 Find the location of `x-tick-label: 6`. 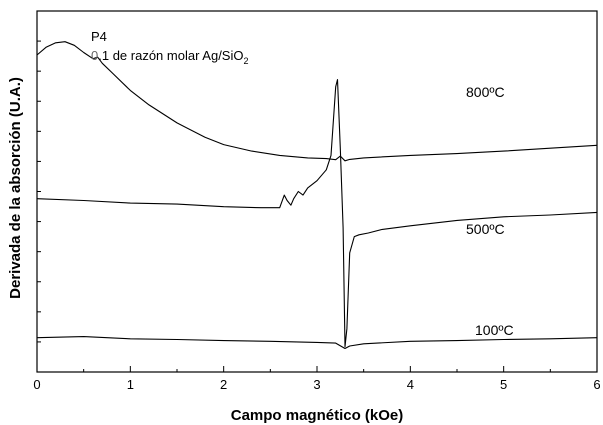

x-tick-label: 6 is located at coordinates (596, 384).